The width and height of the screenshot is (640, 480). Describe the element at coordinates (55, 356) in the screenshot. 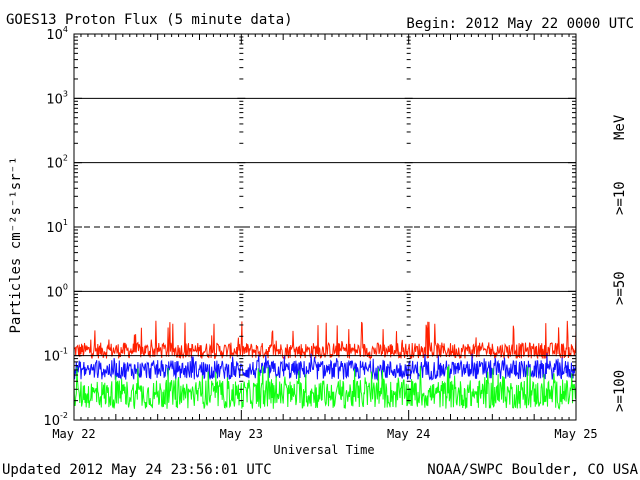

I see `y-tick-label: 10⁻¹` at that location.